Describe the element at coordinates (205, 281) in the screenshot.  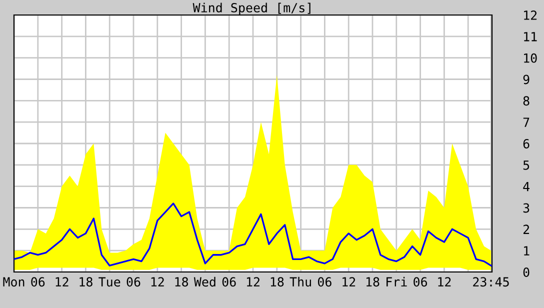
I see `x-tick-label: Wed` at that location.